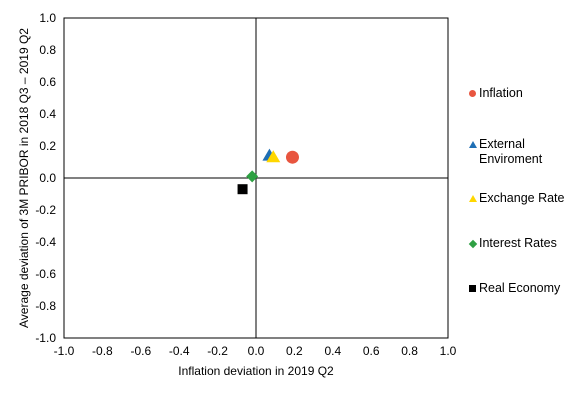 The width and height of the screenshot is (580, 404). Describe the element at coordinates (332, 351) in the screenshot. I see `x-tick-label: 0.4` at that location.